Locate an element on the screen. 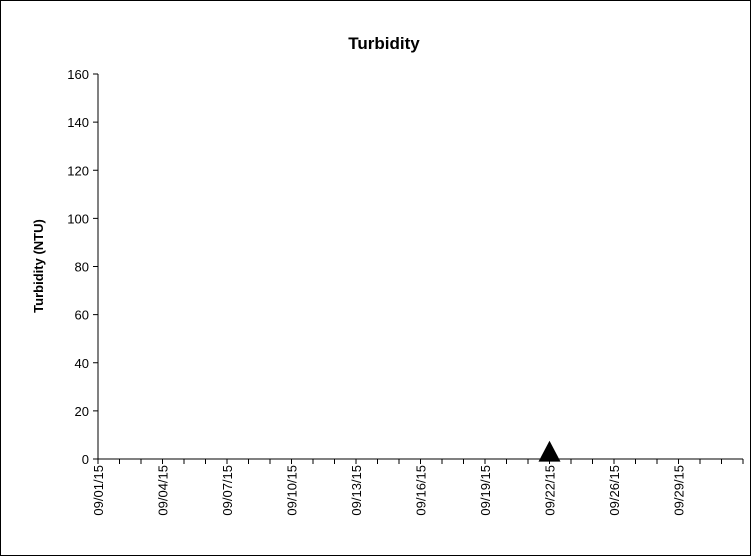 The image size is (751, 557). data-point-triangle is located at coordinates (549, 451).